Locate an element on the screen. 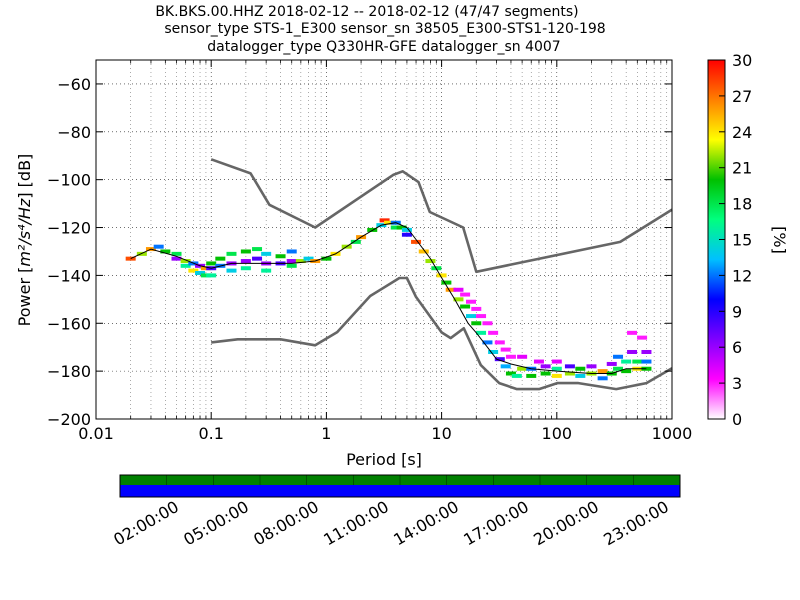 This screenshot has height=600, width=800. timeline-time-label: 02:00:00 is located at coordinates (146, 523).